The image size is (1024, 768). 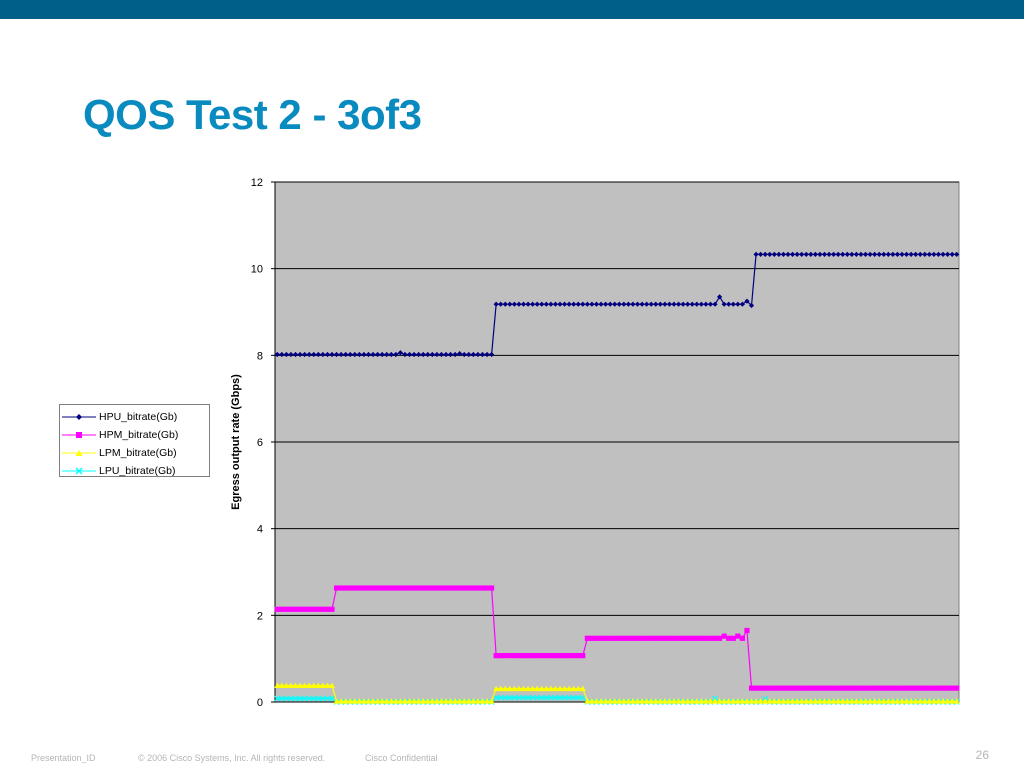 What do you see at coordinates (134, 435) in the screenshot?
I see `legend-item-hpm: HPM_bitrate(Gb)` at bounding box center [134, 435].